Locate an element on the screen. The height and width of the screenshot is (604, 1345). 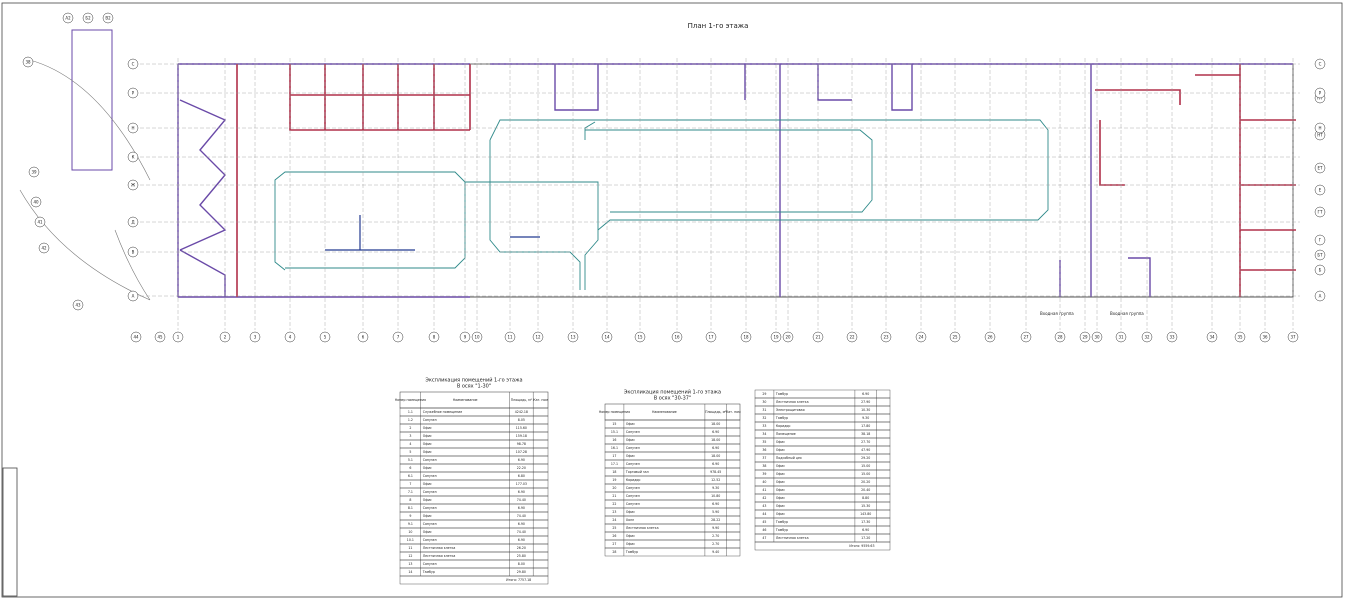
table-cell: Санузел is located at coordinates (430, 540).